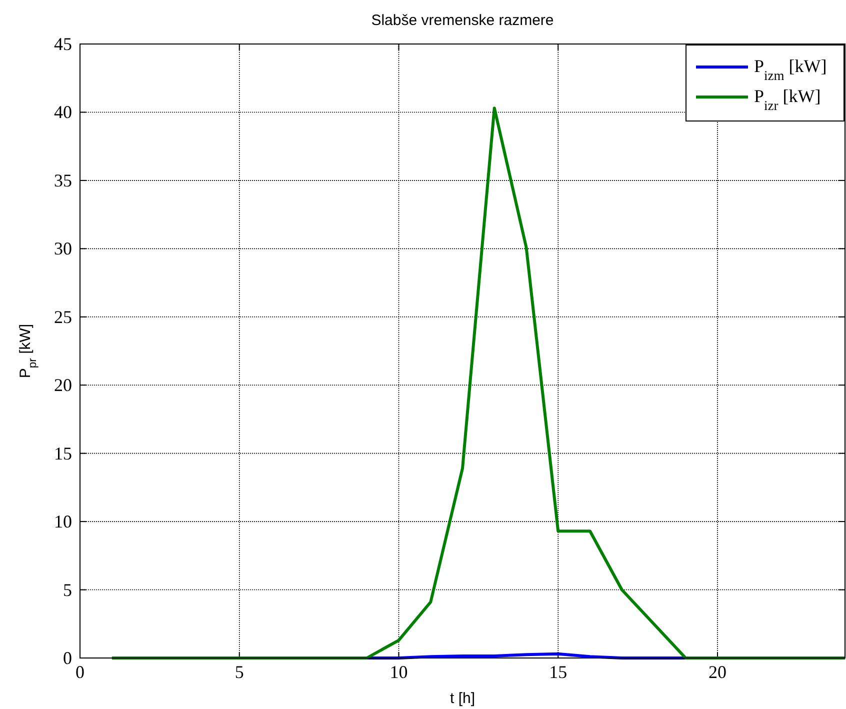  What do you see at coordinates (80, 672) in the screenshot?
I see `x-tick-label: 0` at bounding box center [80, 672].